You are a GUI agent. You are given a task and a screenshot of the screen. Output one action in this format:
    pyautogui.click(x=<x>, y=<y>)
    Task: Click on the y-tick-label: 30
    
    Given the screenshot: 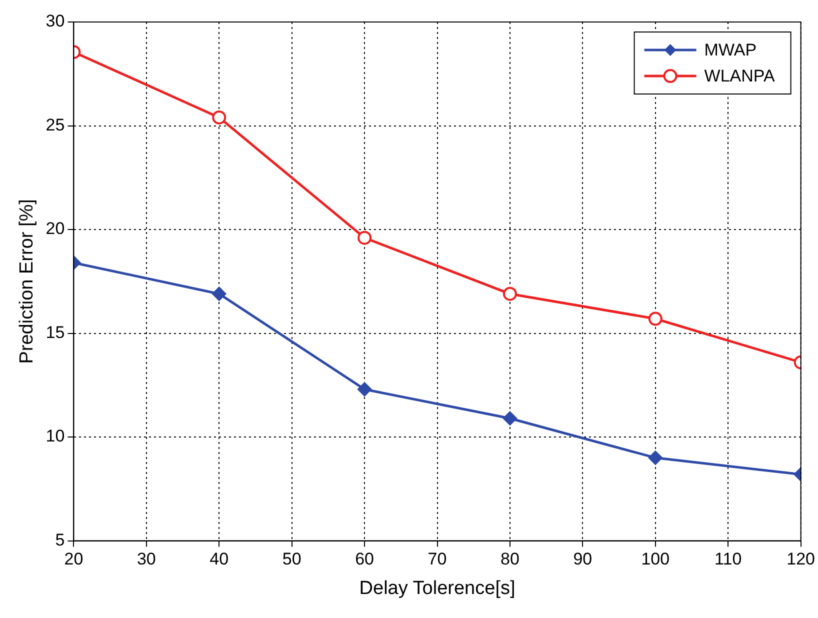 What is the action you would take?
    pyautogui.click(x=55, y=21)
    